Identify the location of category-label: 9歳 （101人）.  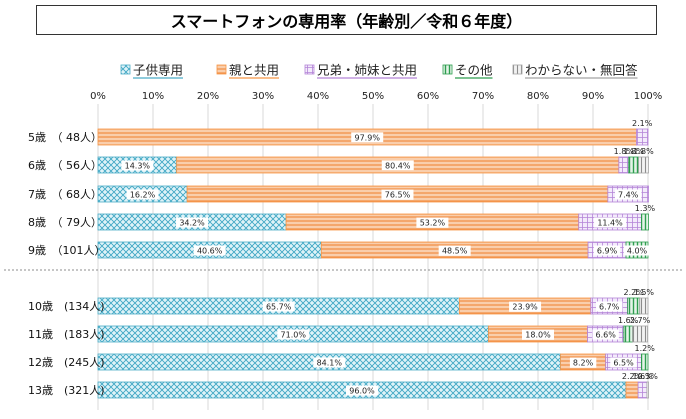
(67, 250).